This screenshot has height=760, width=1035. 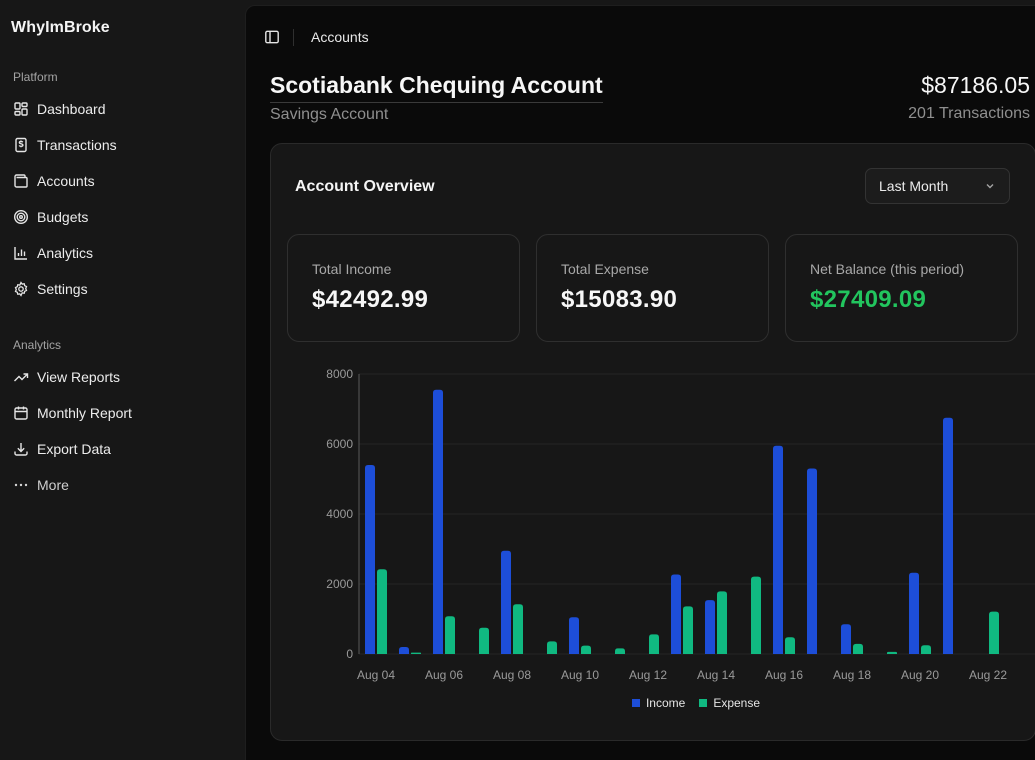 I want to click on target-icon, so click(x=21, y=217).